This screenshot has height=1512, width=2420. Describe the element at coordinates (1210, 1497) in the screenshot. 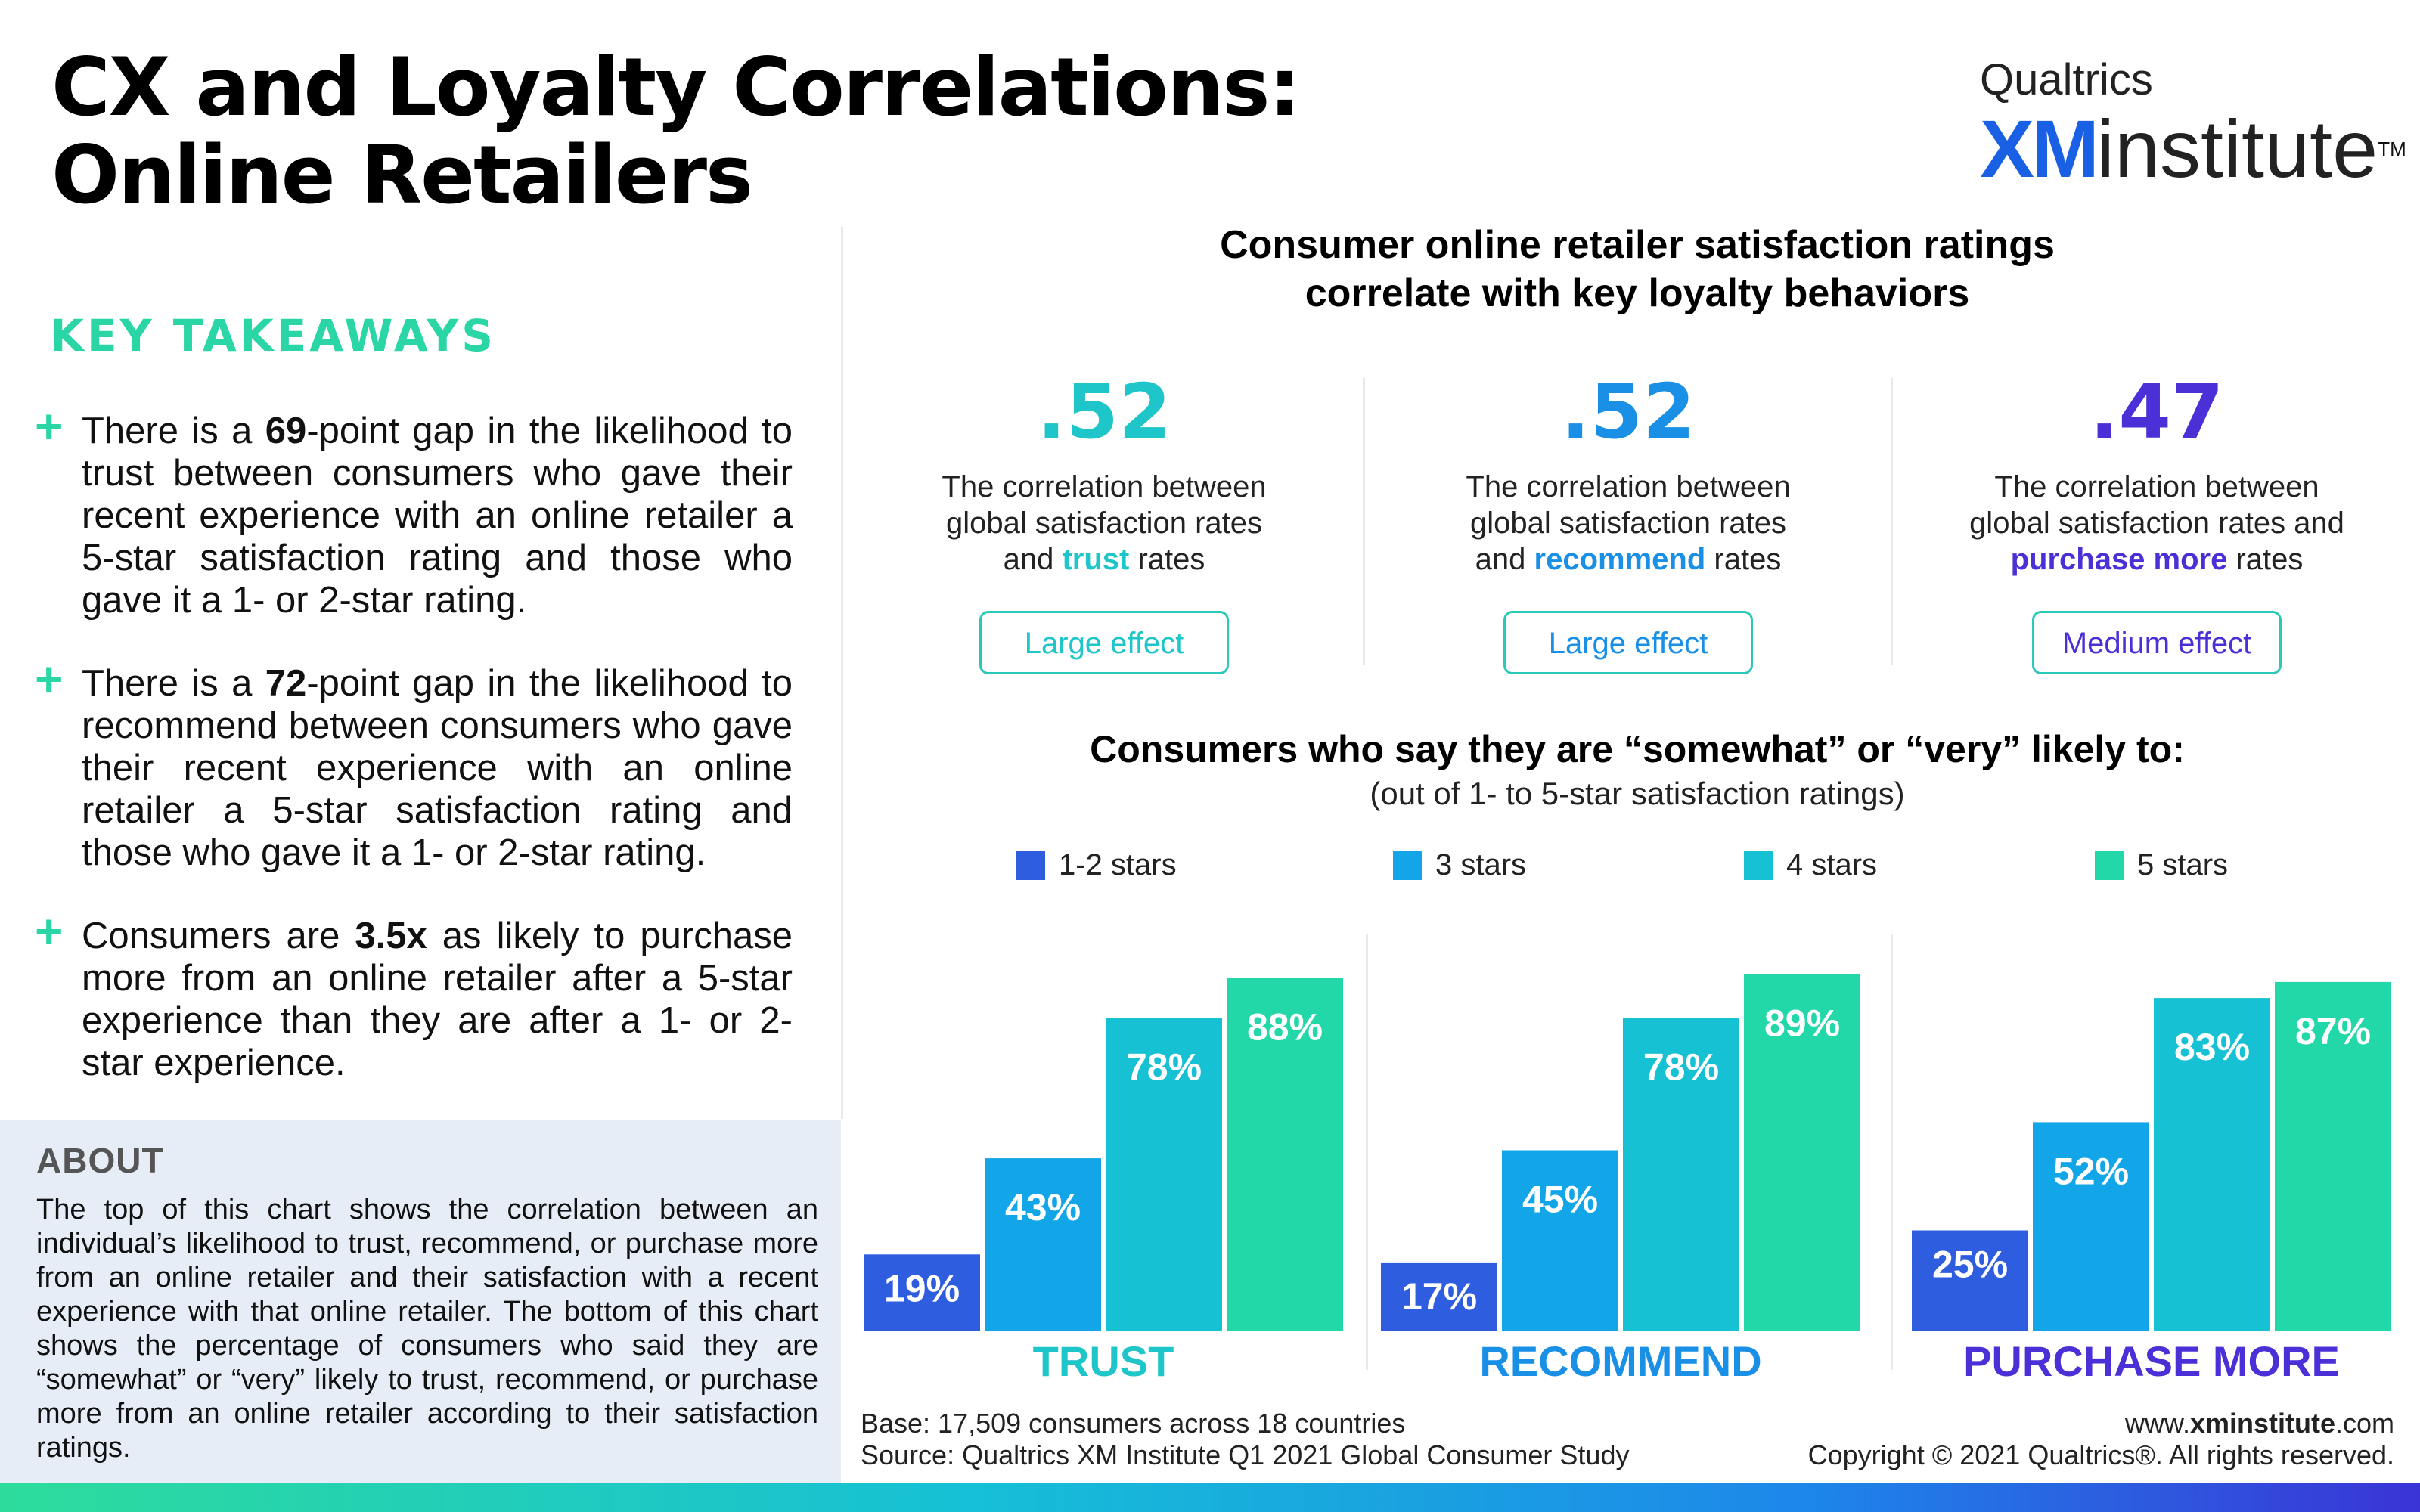

I see `gradient-footer-bar` at that location.